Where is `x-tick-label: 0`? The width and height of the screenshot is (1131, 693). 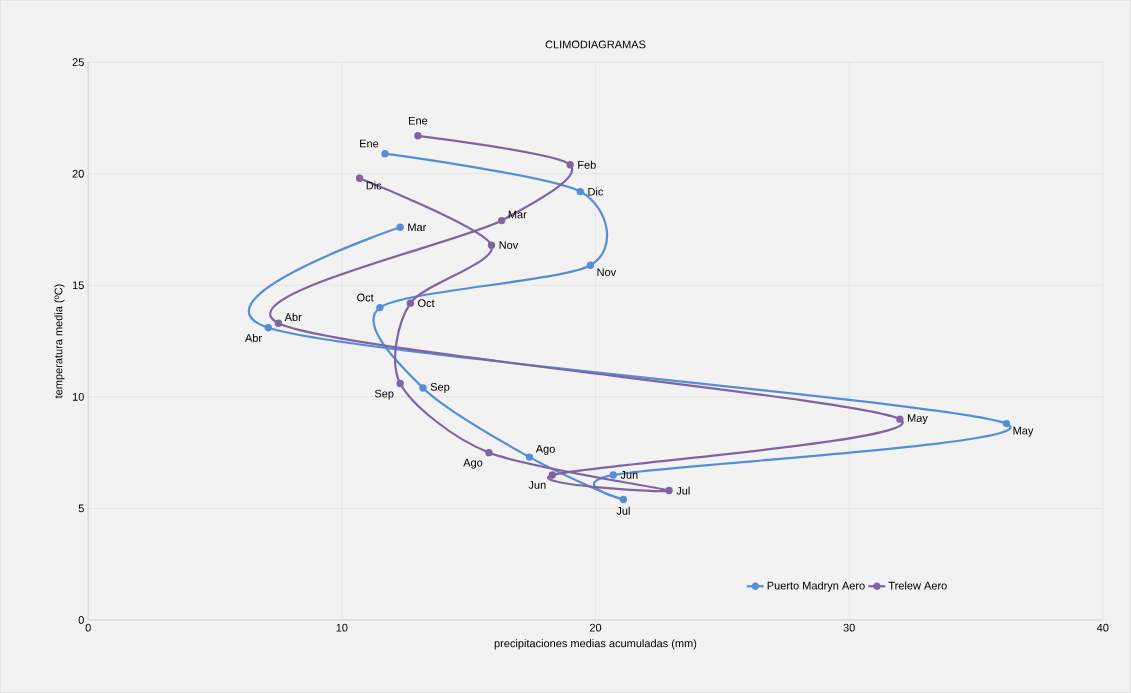
x-tick-label: 0 is located at coordinates (88, 627).